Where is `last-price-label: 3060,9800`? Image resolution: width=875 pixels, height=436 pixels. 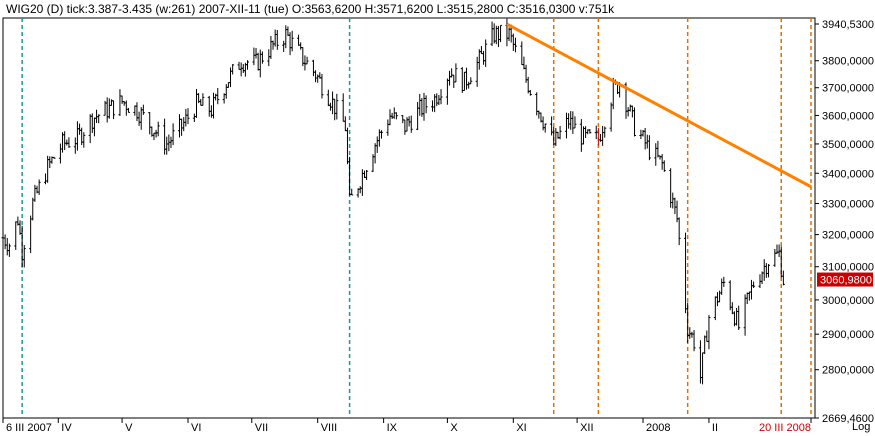 last-price-label: 3060,9800 is located at coordinates (846, 281).